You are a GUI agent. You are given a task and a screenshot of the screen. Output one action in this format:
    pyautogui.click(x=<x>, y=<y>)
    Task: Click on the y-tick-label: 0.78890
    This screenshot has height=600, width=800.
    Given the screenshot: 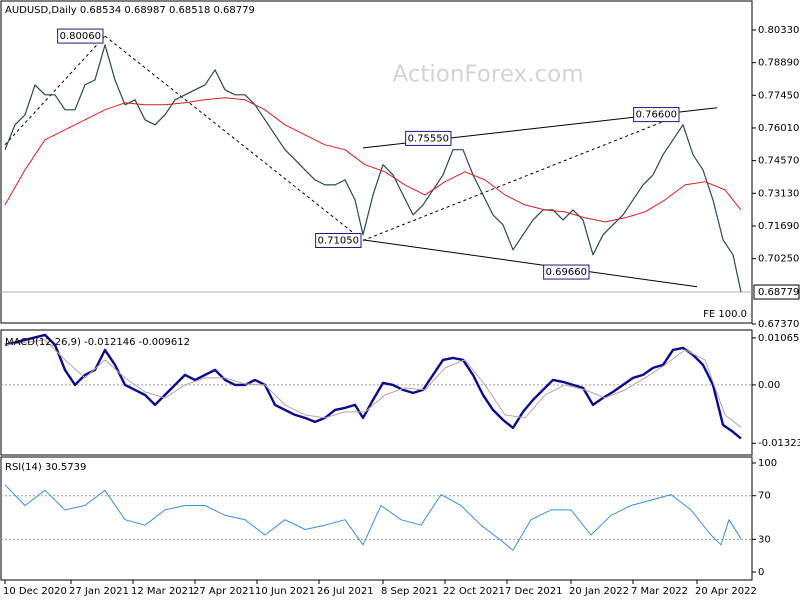 What is the action you would take?
    pyautogui.click(x=778, y=63)
    